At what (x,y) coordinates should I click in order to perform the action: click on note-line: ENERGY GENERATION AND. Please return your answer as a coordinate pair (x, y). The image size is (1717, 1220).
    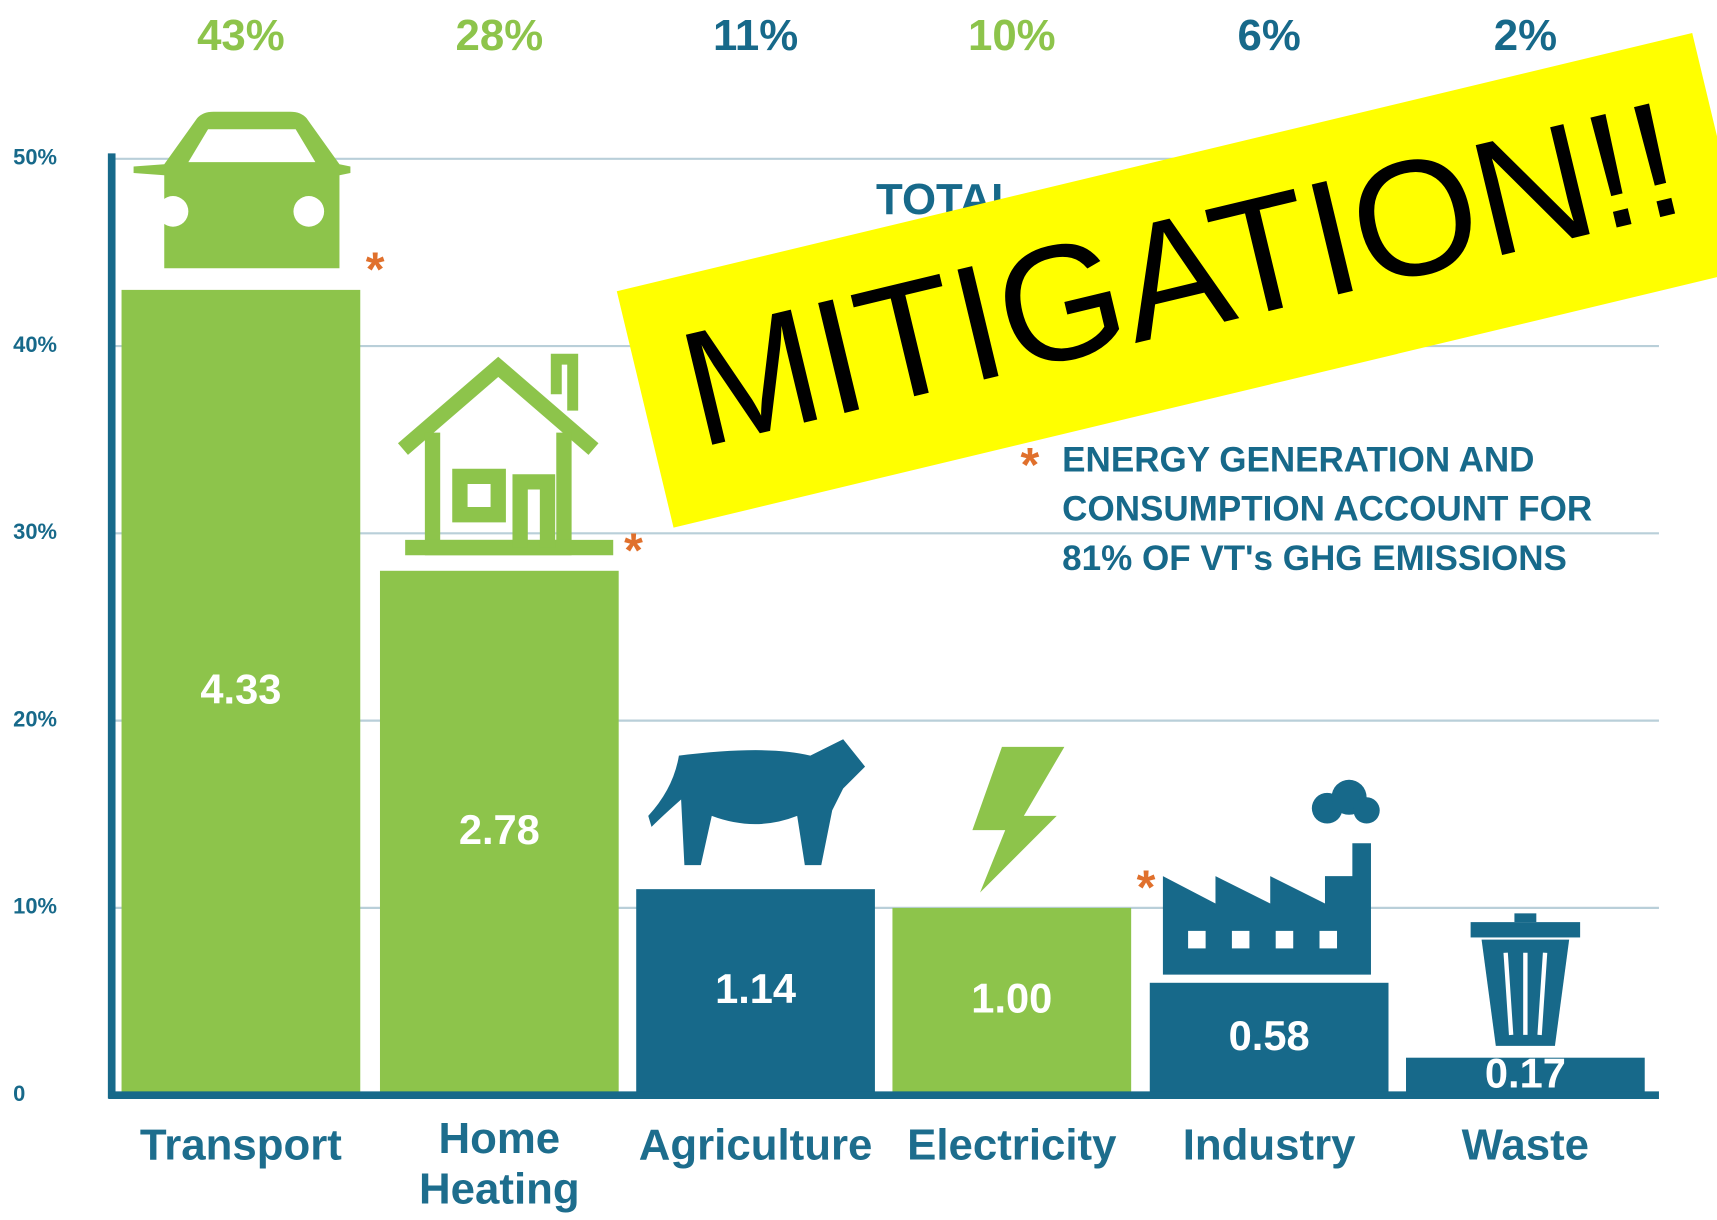
    Looking at the image, I should click on (1298, 459).